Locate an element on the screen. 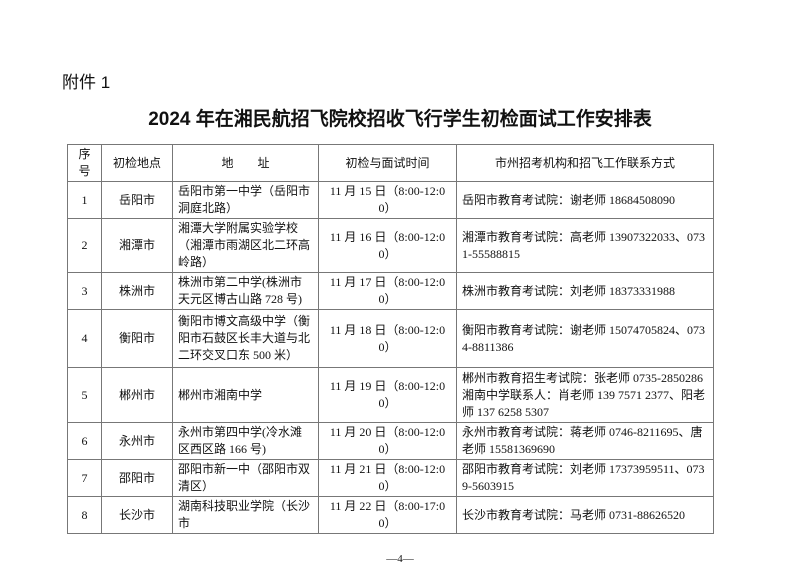 Image resolution: width=800 pixels, height=586 pixels. row-no: 2 is located at coordinates (84, 245).